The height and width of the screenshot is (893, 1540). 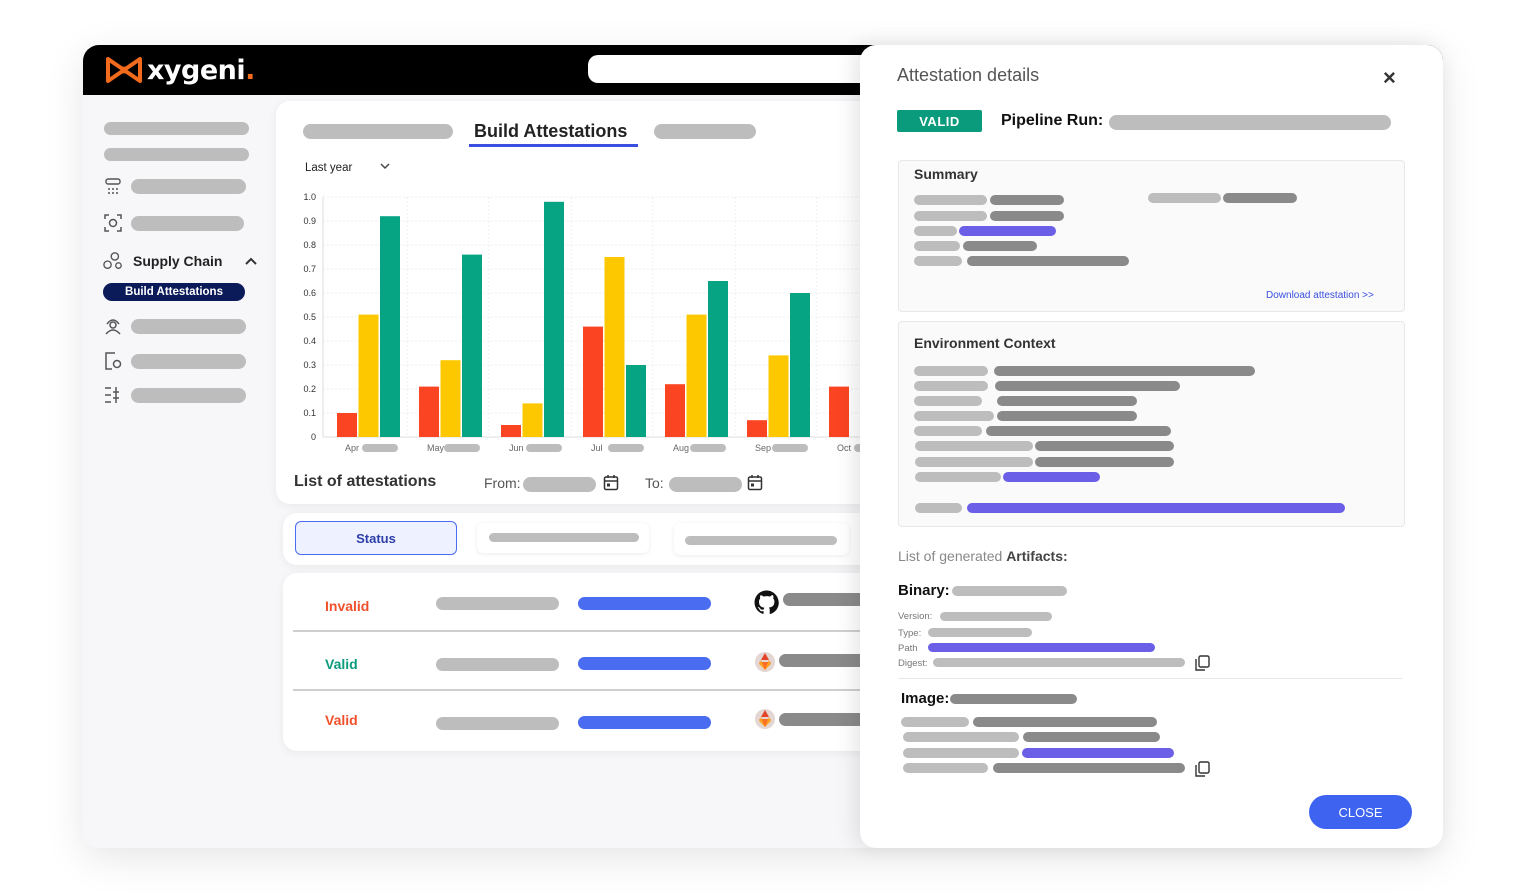 What do you see at coordinates (376, 538) in the screenshot?
I see `status-filter-button: Status` at bounding box center [376, 538].